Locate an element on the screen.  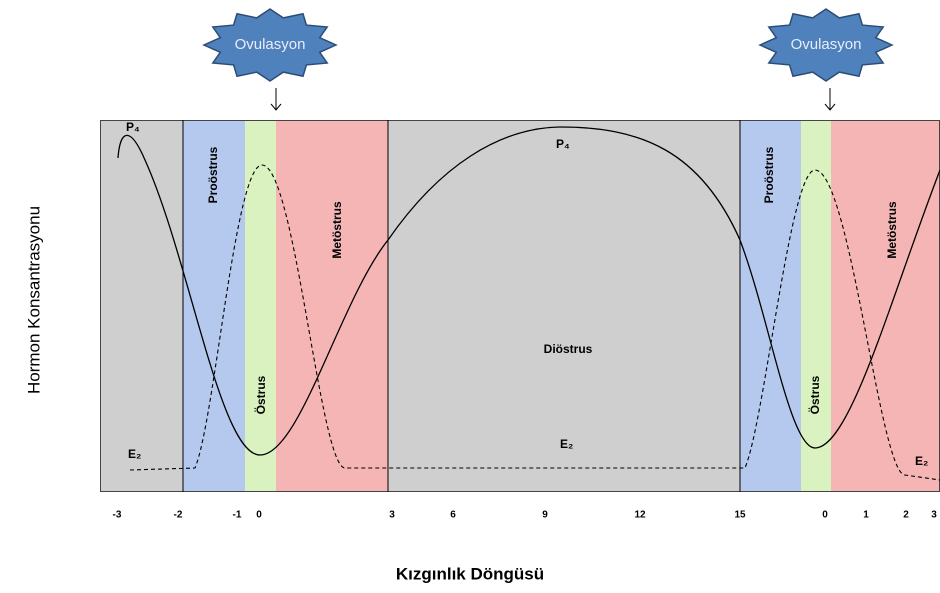
x-tick-label: 12 is located at coordinates (640, 515).